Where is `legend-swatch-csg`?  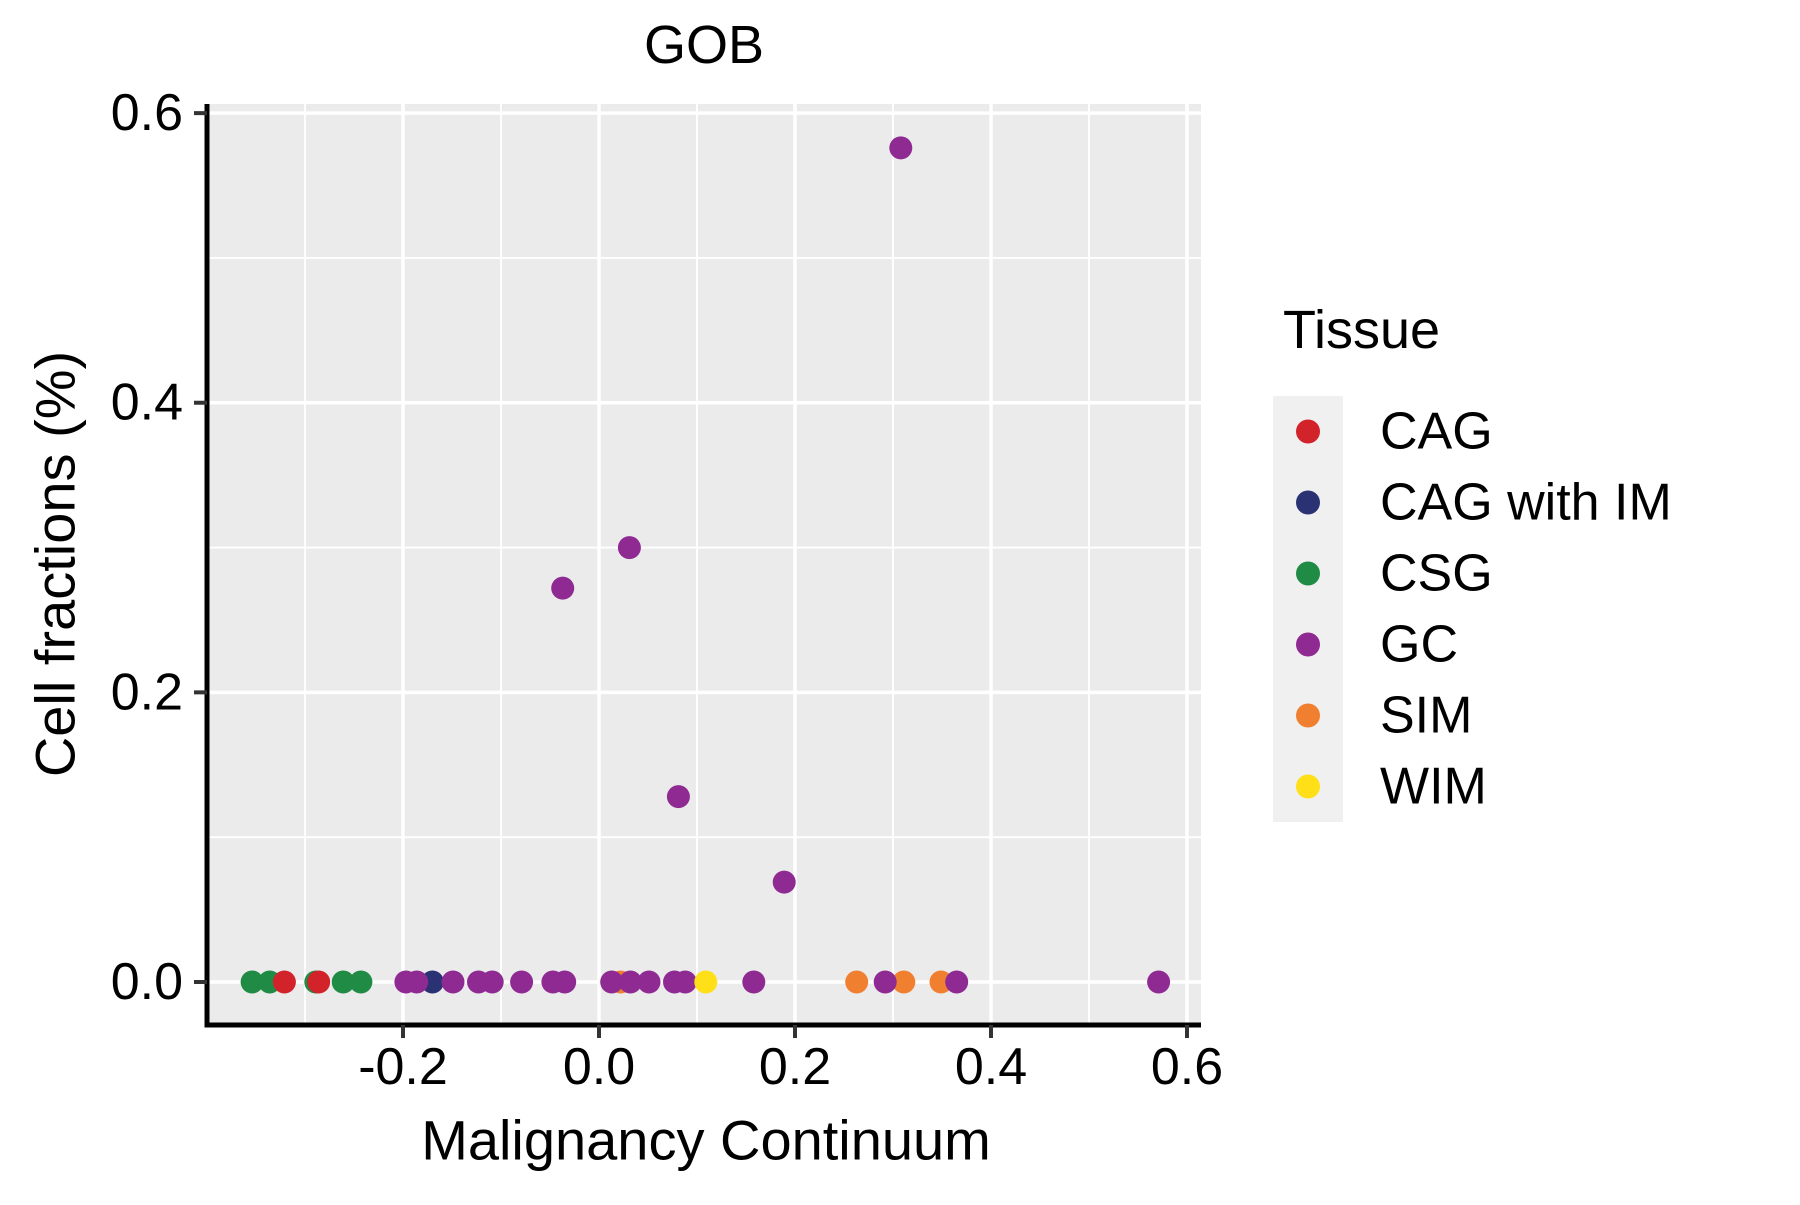 legend-swatch-csg is located at coordinates (1308, 573).